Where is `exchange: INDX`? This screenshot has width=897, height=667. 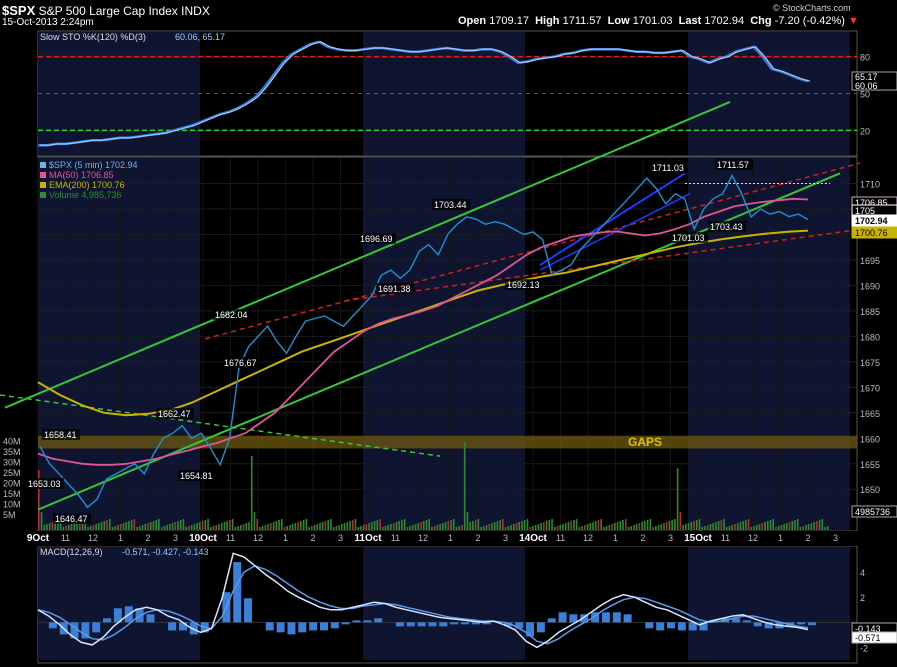
exchange: INDX is located at coordinates (195, 11).